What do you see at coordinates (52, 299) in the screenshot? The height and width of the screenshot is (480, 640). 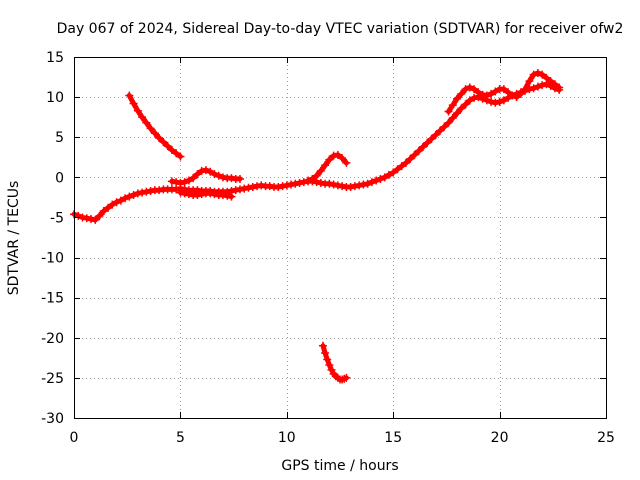 I see `y-tick-label: -15` at bounding box center [52, 299].